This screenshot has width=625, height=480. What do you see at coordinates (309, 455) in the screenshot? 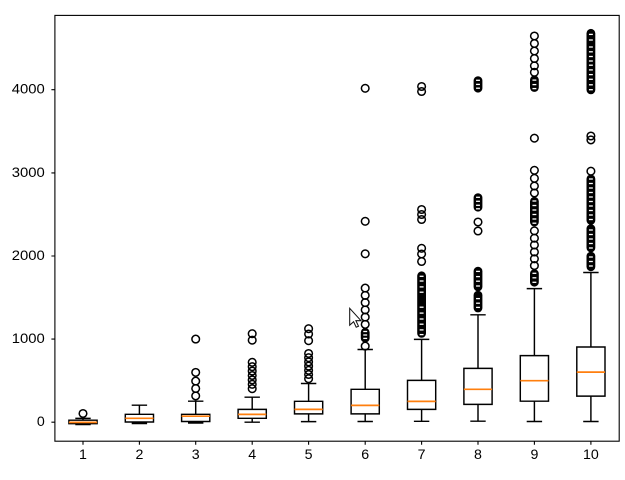
I see `svg-text: 5` at bounding box center [309, 455].